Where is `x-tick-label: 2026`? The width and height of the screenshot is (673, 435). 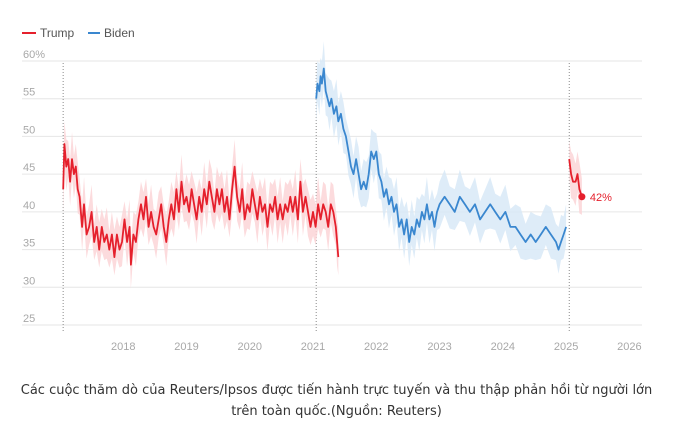 x-tick-label: 2026 is located at coordinates (629, 347).